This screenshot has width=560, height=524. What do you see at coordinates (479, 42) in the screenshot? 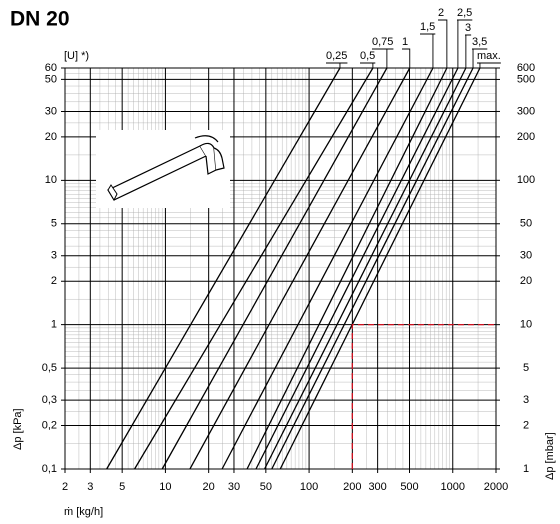
I see `legend-label: 3,5` at bounding box center [479, 42].